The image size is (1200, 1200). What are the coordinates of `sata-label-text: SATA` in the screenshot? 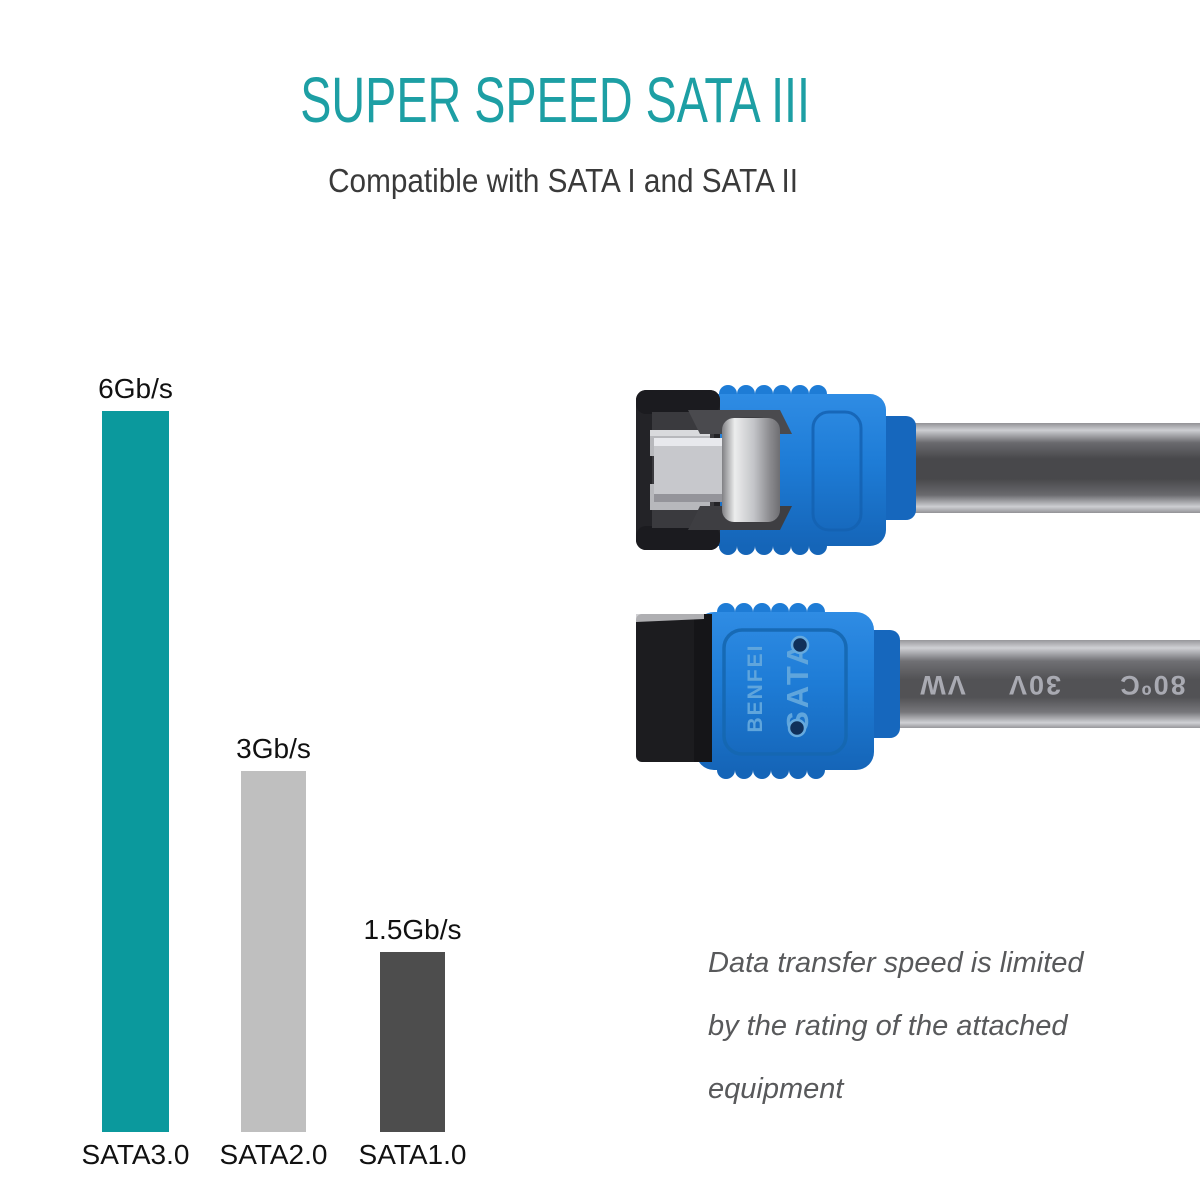 It's located at (797, 686).